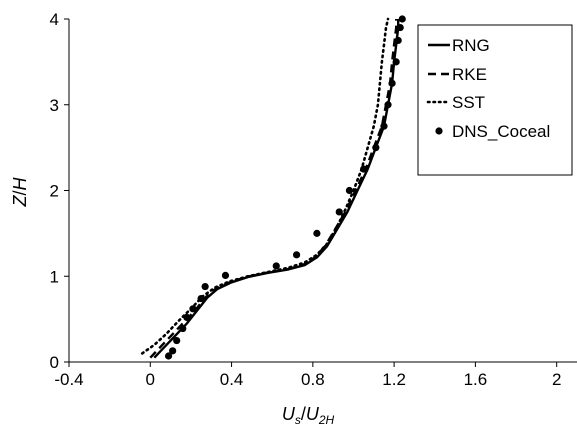  What do you see at coordinates (468, 102) in the screenshot?
I see `legend-label-sst: SST` at bounding box center [468, 102].